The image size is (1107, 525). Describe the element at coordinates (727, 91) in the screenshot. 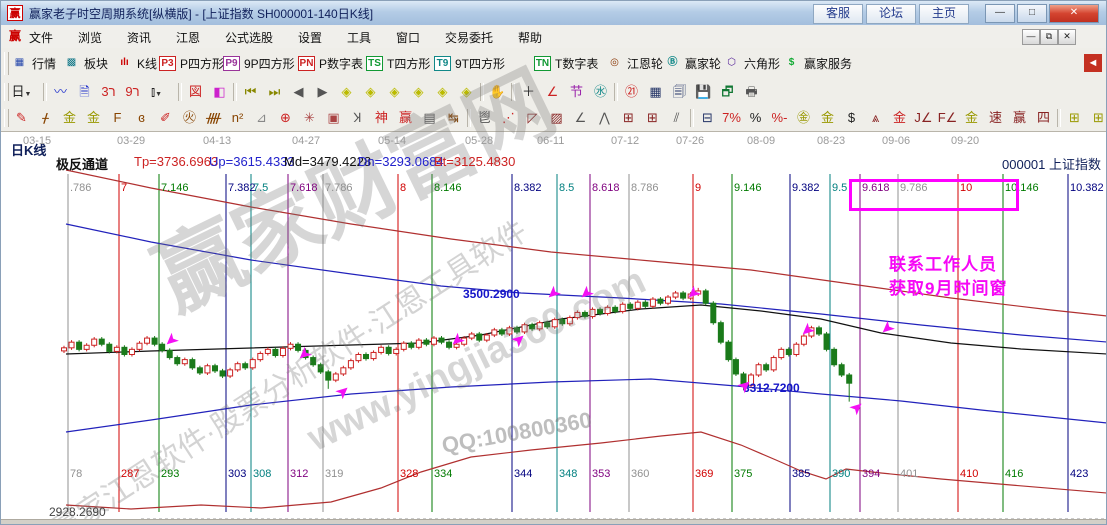

I see `network-icon: 🗗` at that location.